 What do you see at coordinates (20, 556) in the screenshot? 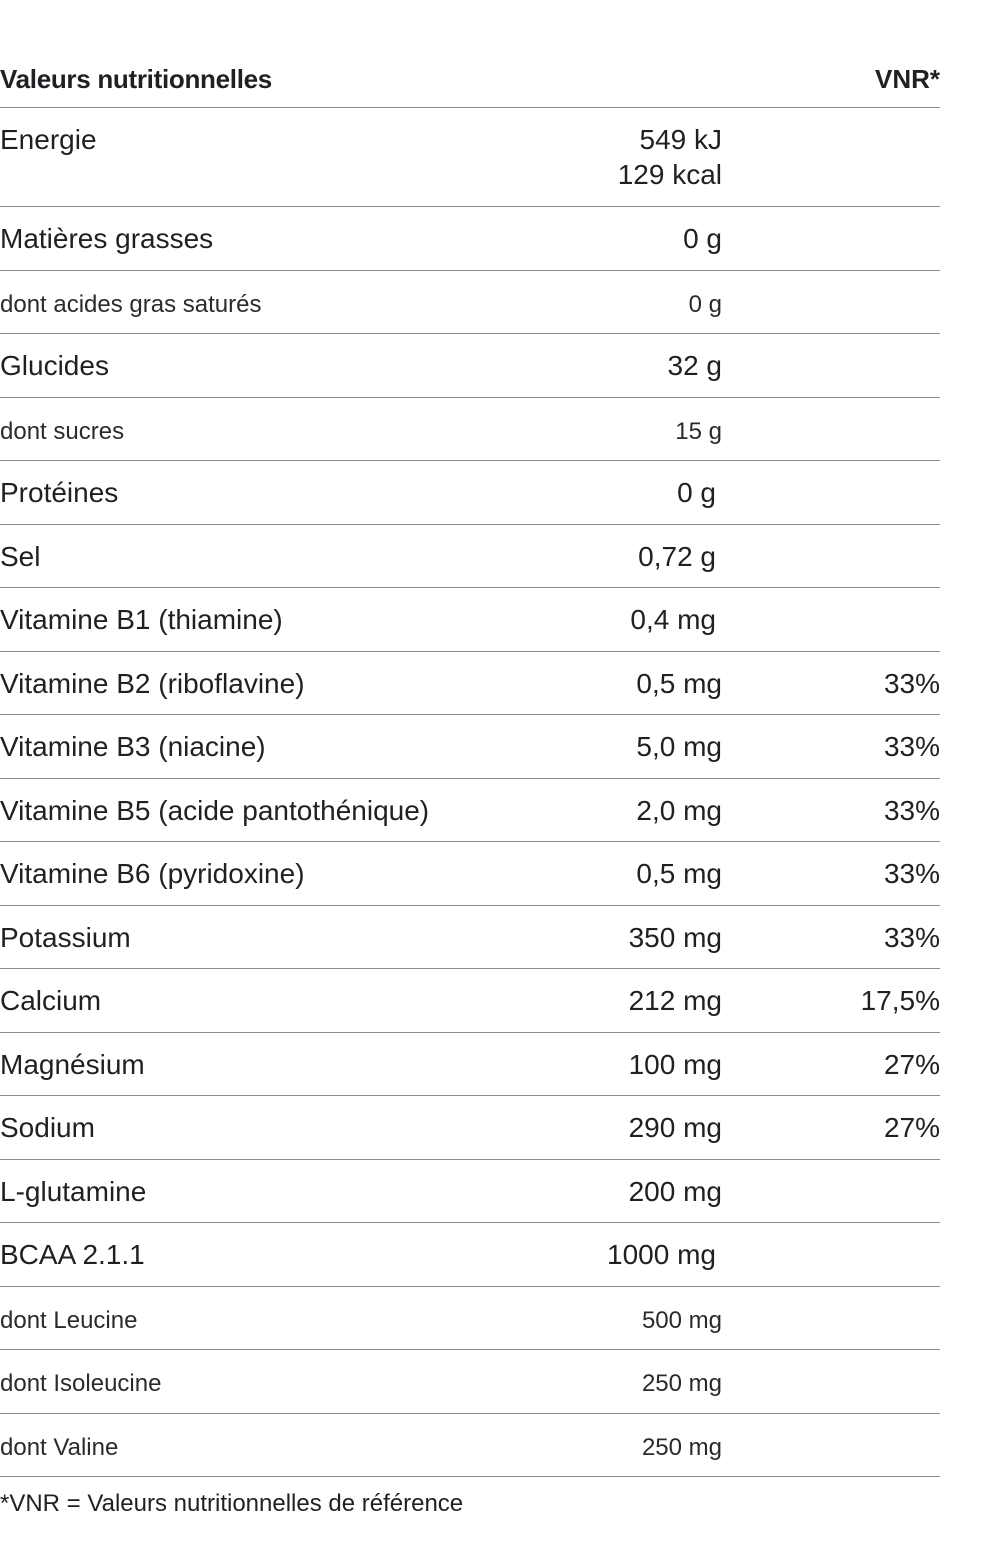
I see `nutrient-name: Sel` at bounding box center [20, 556].